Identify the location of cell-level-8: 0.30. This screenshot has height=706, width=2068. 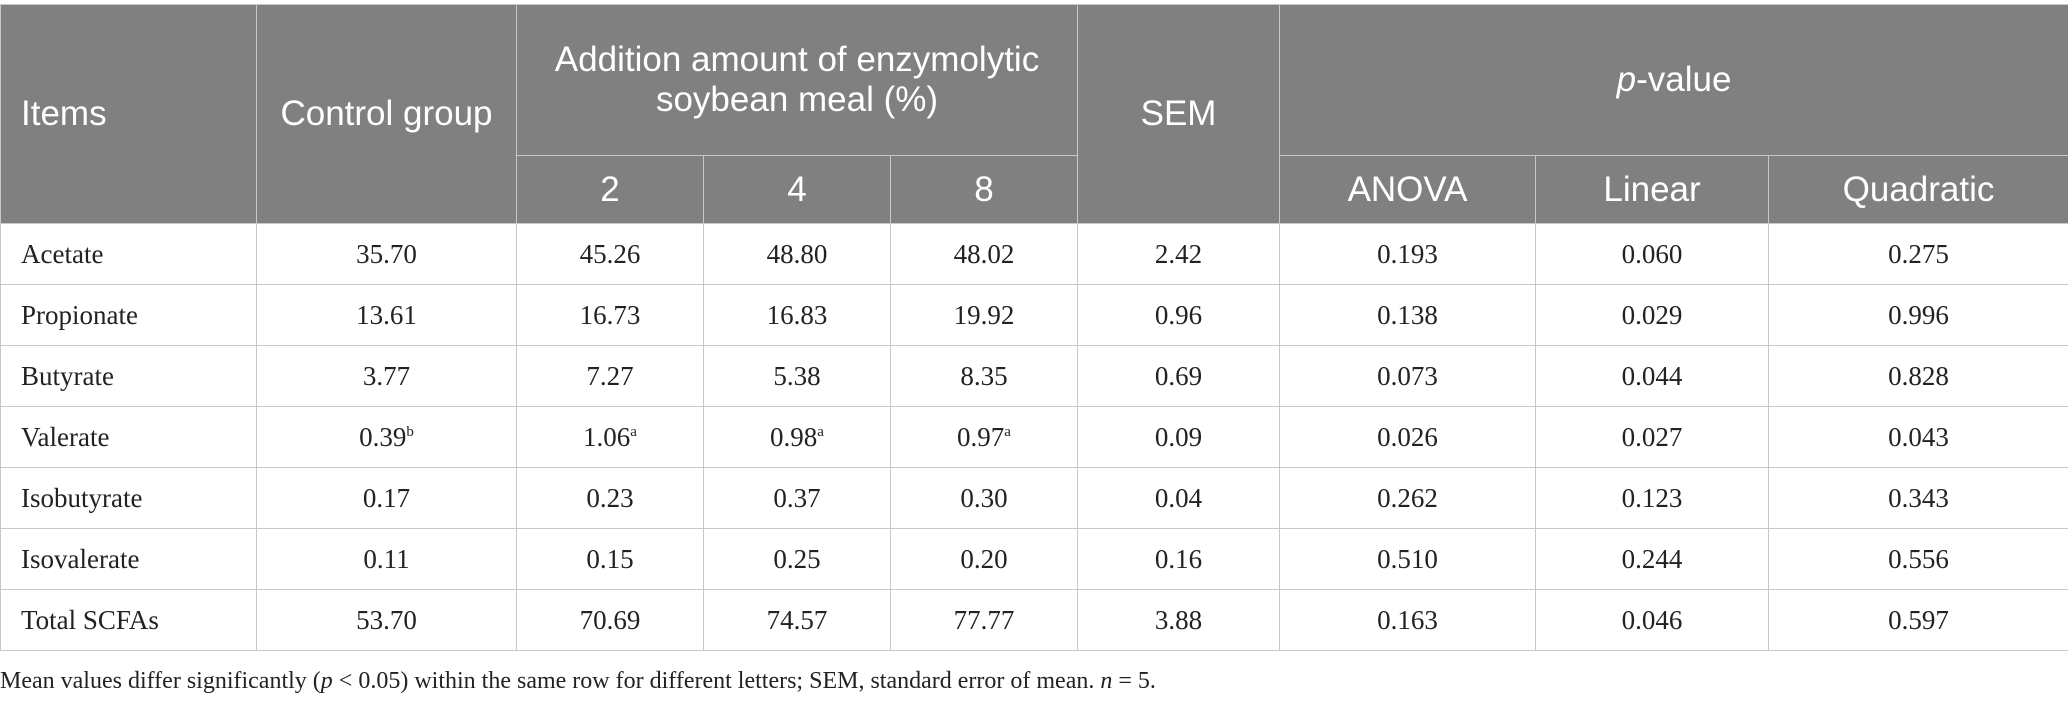
(984, 498).